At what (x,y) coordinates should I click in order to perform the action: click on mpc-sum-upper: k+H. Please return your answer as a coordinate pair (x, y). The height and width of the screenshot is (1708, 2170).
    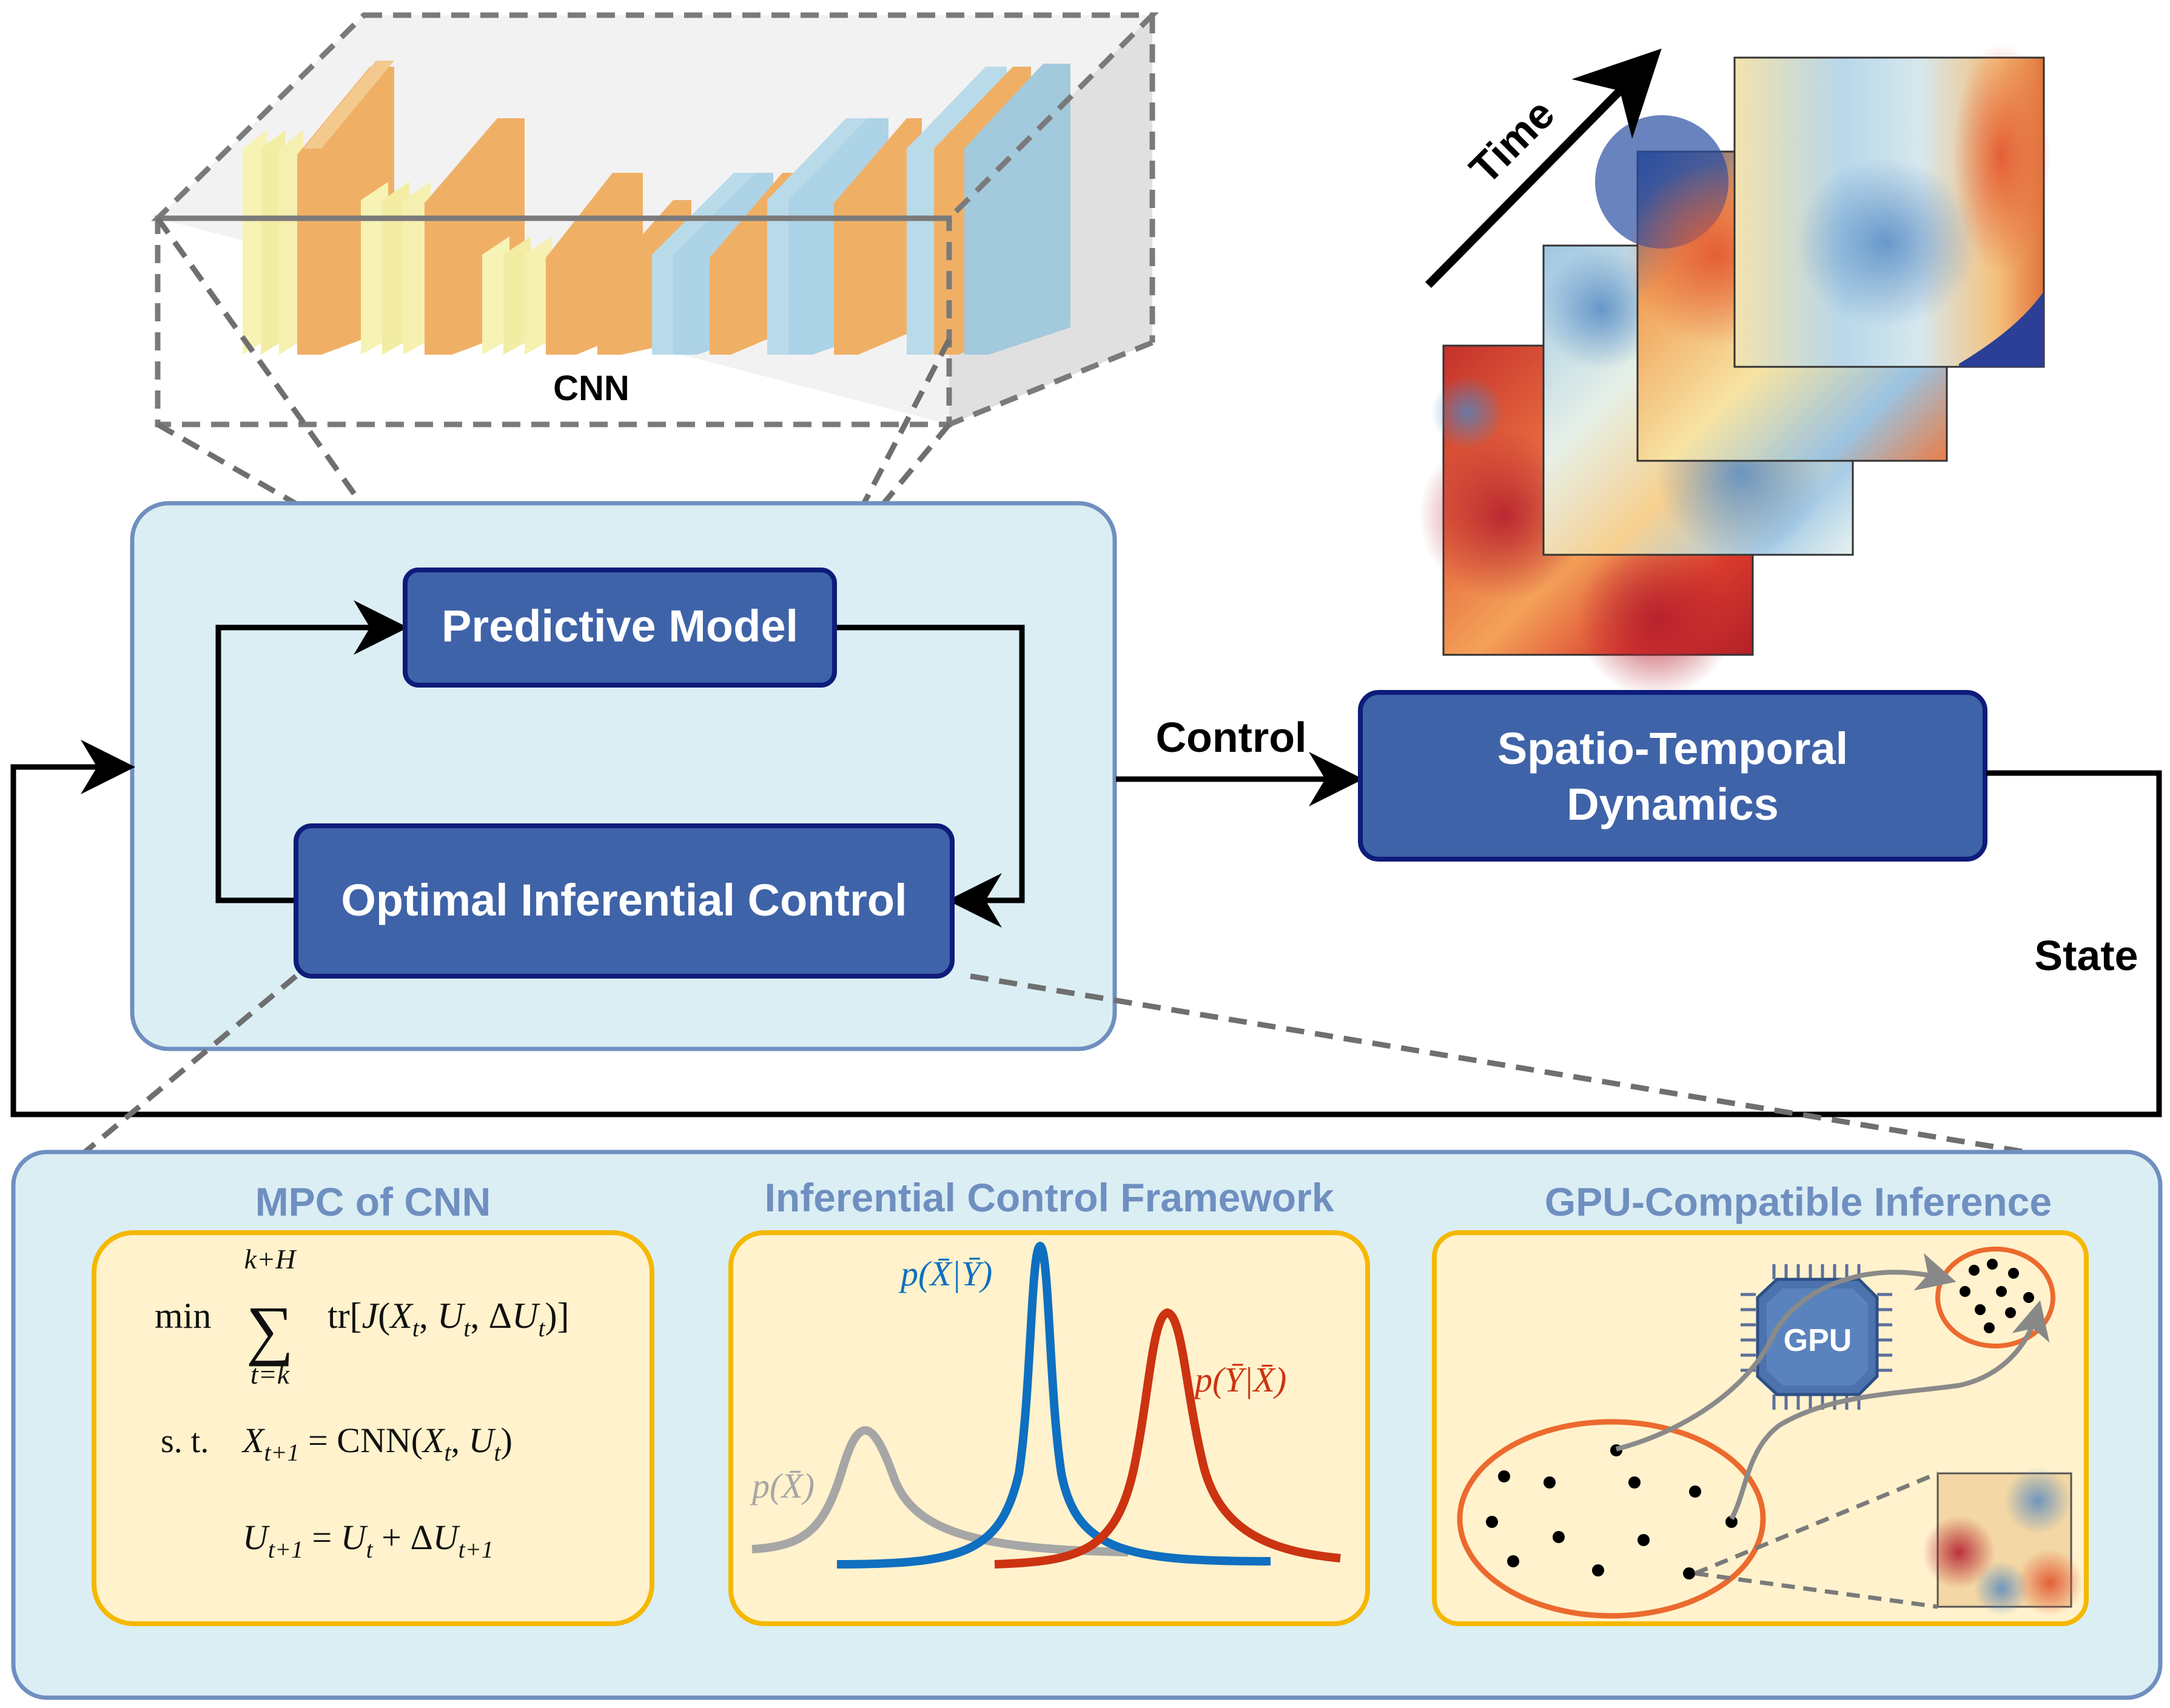
    Looking at the image, I should click on (270, 1259).